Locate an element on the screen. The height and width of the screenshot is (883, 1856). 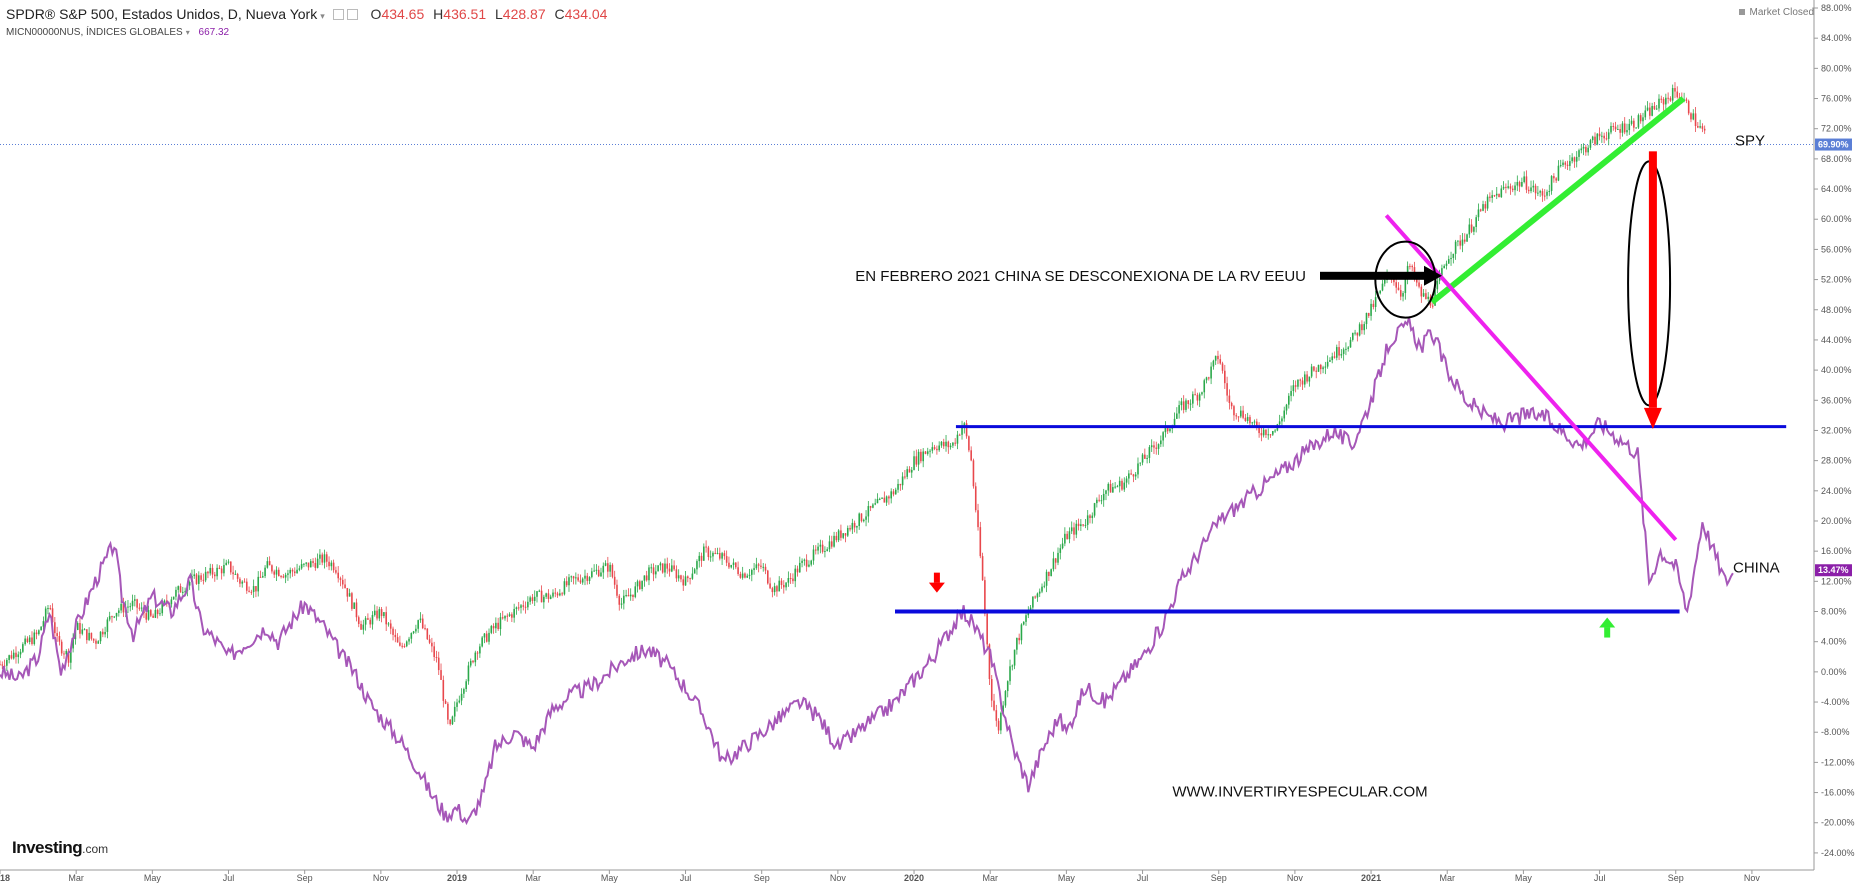
spy-value-badge-label: 69.90% is located at coordinates (1833, 145).